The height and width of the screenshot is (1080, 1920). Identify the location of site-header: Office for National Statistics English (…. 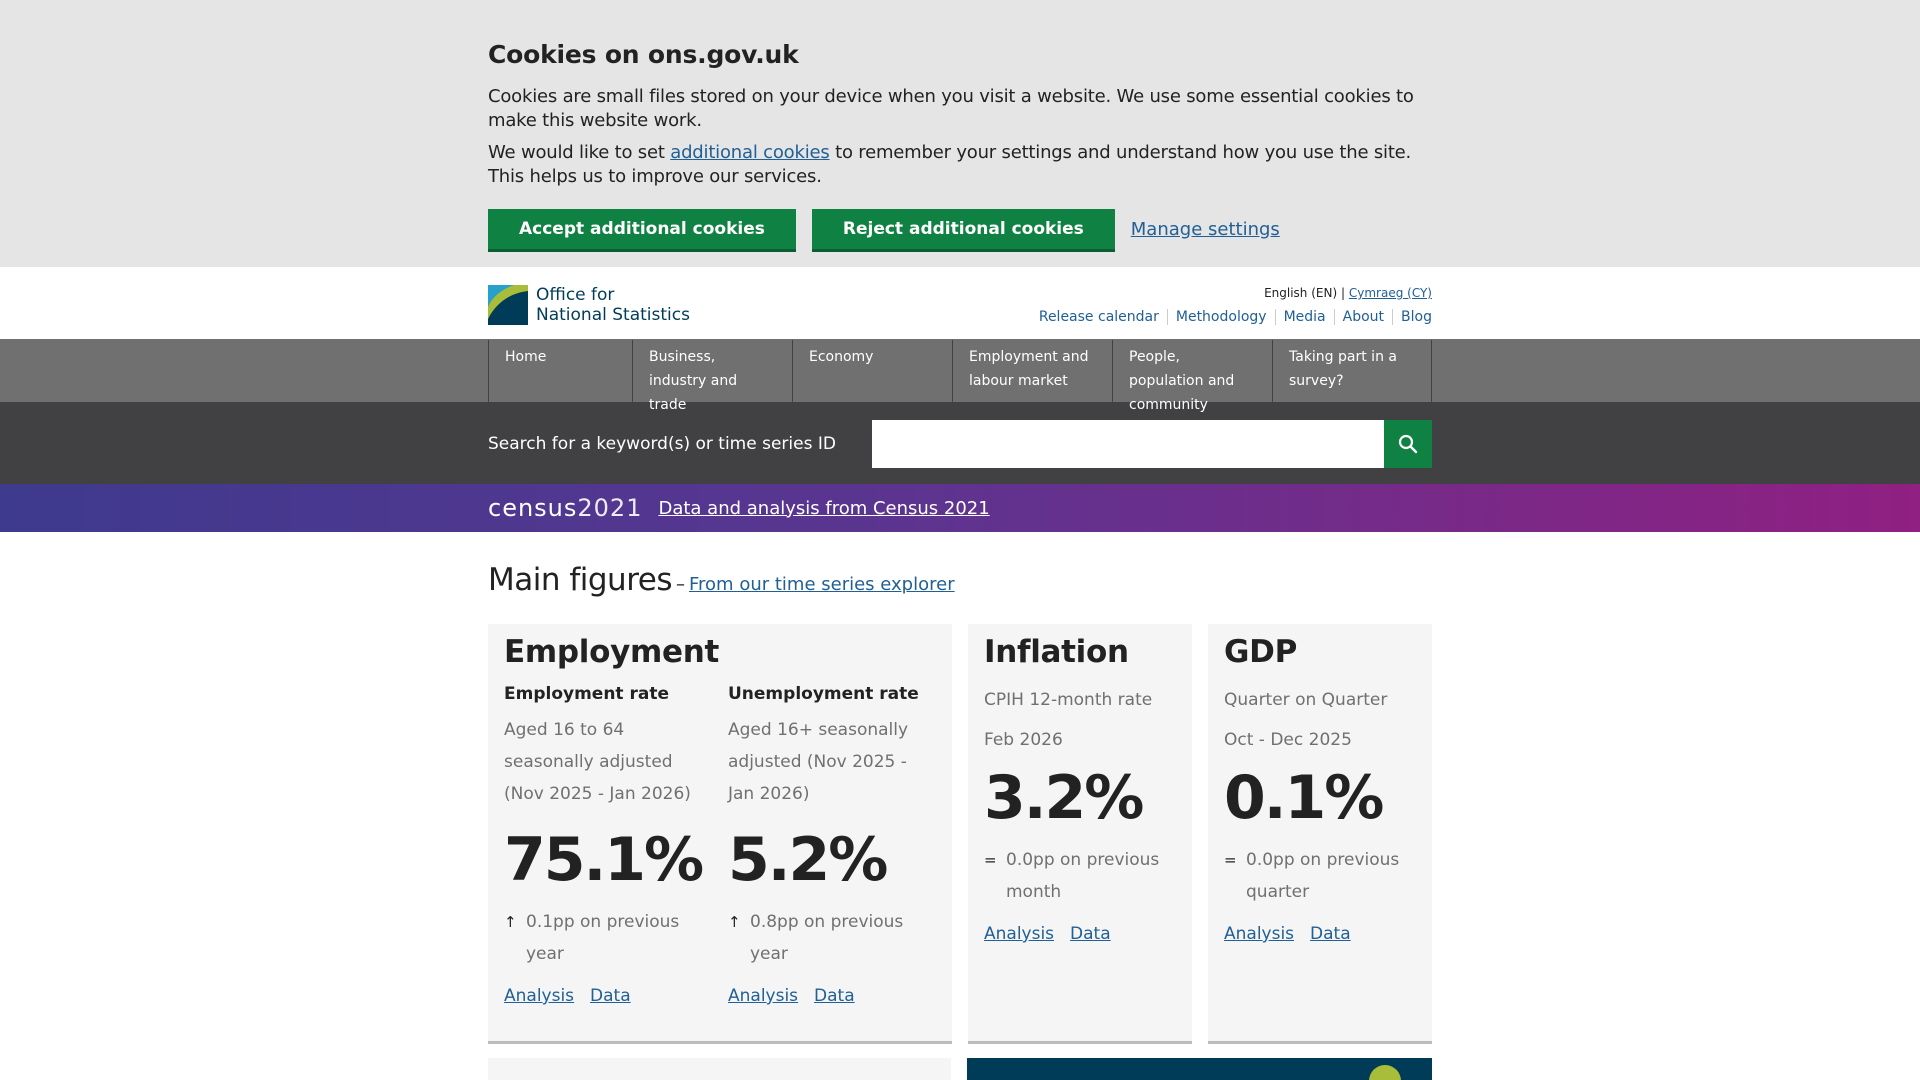
(960, 303).